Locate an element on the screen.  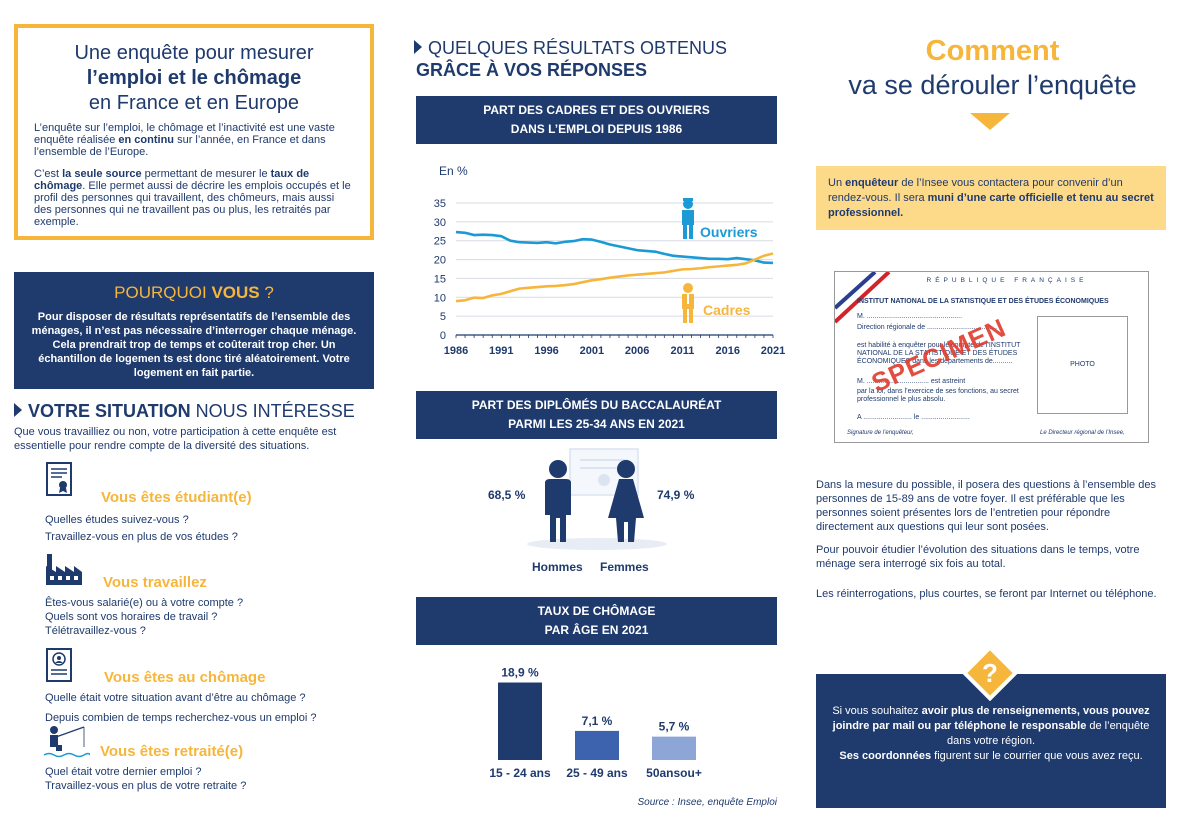
bar-category-label: 50ansou+ is located at coordinates (674, 773).